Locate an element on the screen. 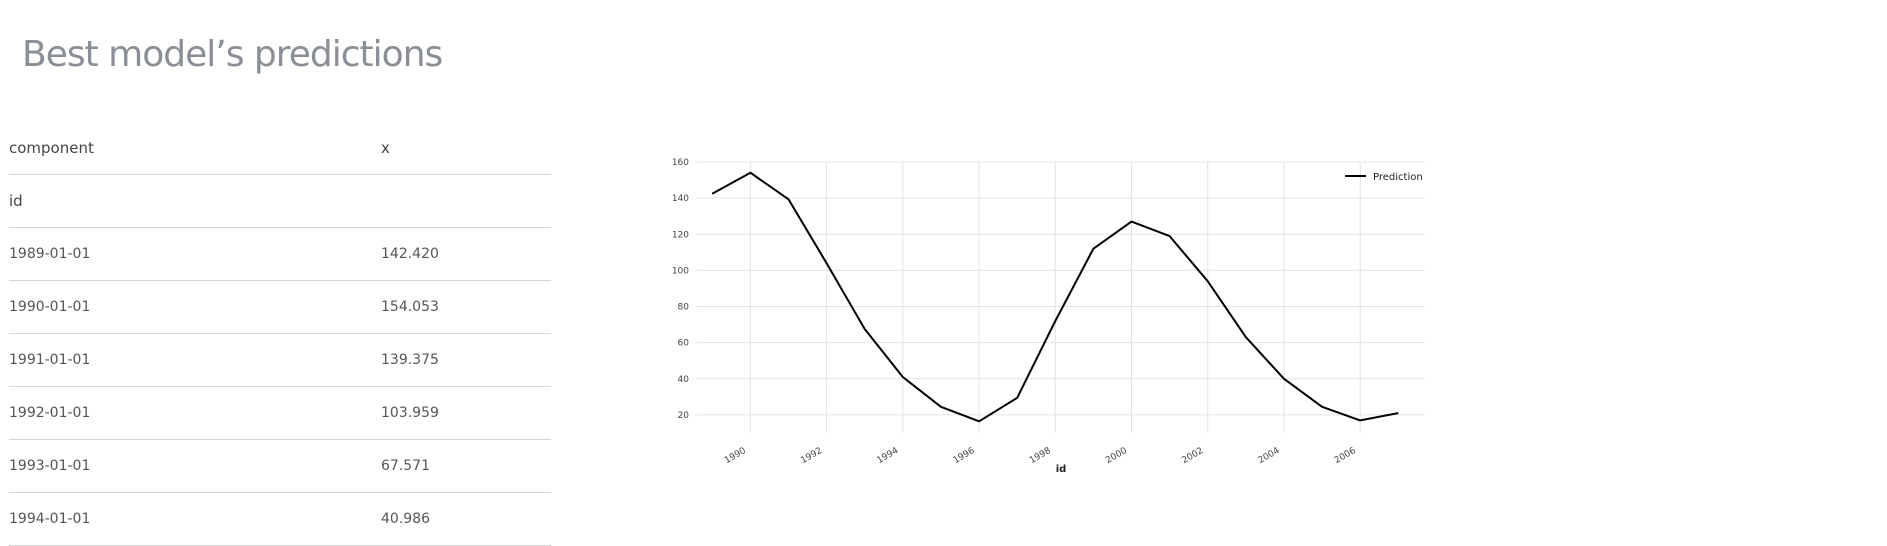  x-tick-label: 1996 is located at coordinates (964, 456).